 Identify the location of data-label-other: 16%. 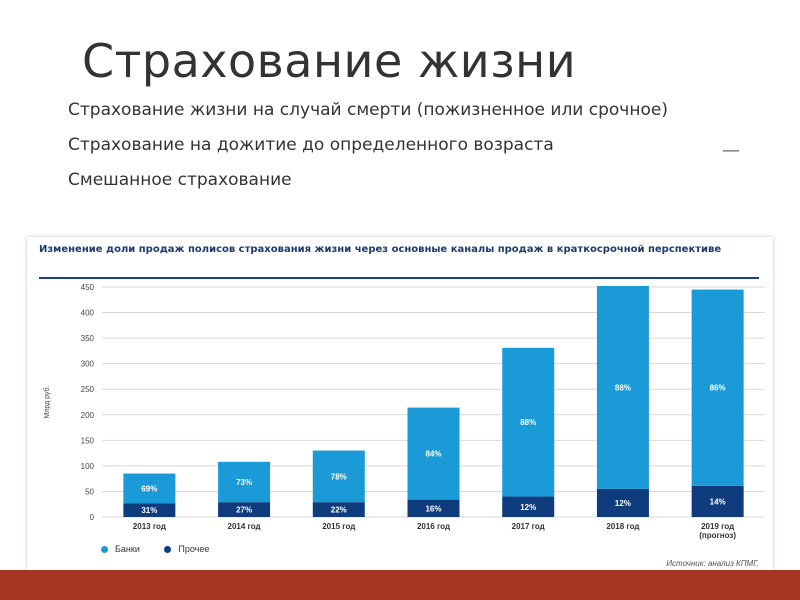
(433, 508).